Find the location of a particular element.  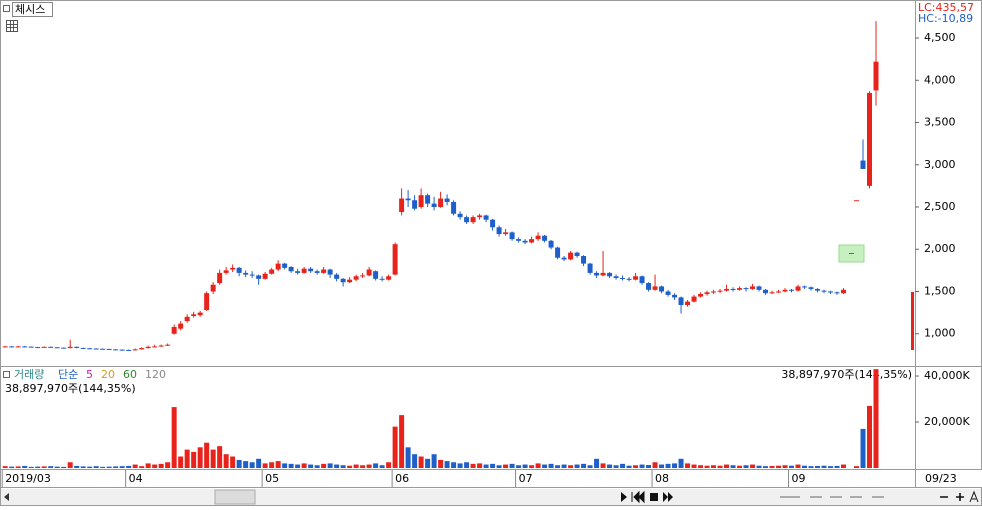

legend-period: 20 is located at coordinates (108, 374).